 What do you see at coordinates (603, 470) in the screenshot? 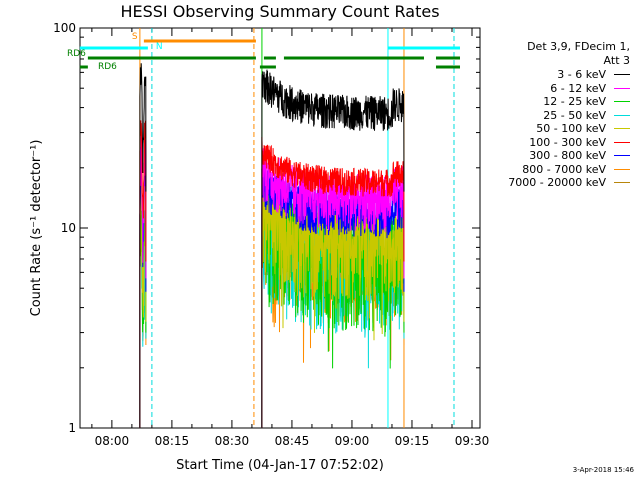
I see `timestamp-footer: 3-Apr-2018 15:46` at bounding box center [603, 470].